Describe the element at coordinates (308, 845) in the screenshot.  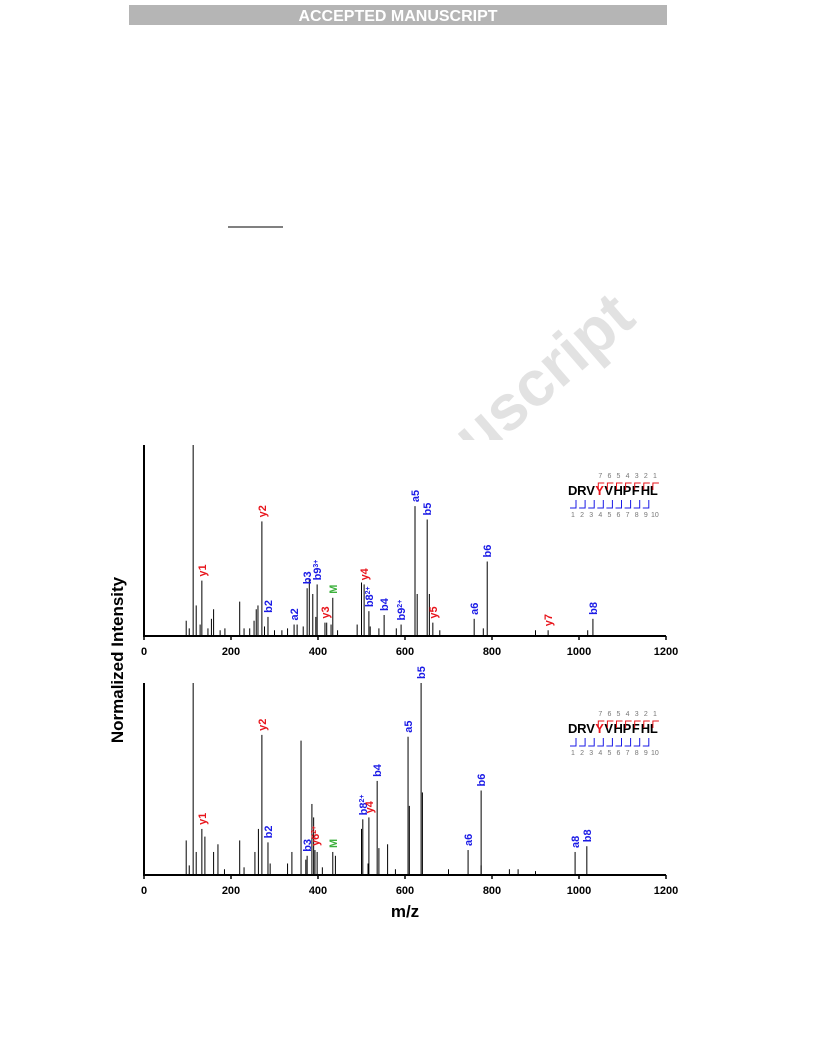
I see `ion-label: b3` at that location.